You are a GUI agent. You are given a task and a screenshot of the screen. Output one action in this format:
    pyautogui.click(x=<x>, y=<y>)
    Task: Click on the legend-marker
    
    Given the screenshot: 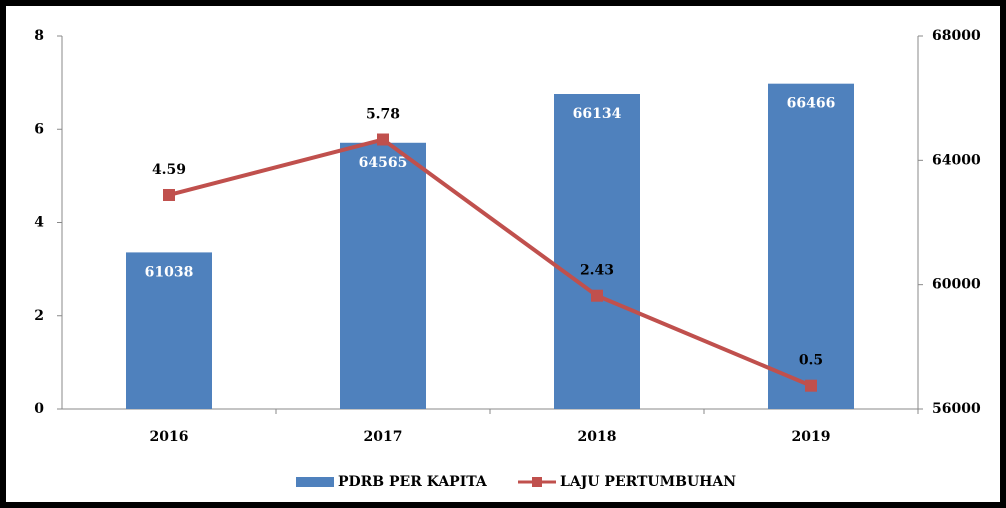 What is the action you would take?
    pyautogui.click(x=537, y=482)
    